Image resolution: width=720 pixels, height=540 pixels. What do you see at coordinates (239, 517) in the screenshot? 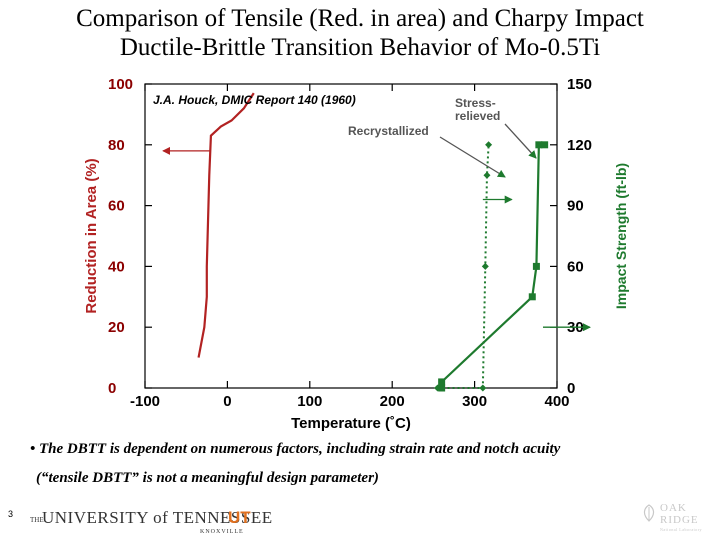
I see `ut-mark: UT` at bounding box center [239, 517].